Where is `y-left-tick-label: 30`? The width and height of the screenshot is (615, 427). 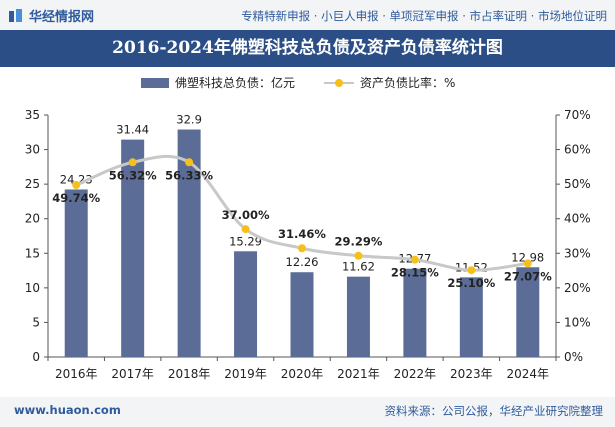
y-left-tick-label: 30 is located at coordinates (32, 150).